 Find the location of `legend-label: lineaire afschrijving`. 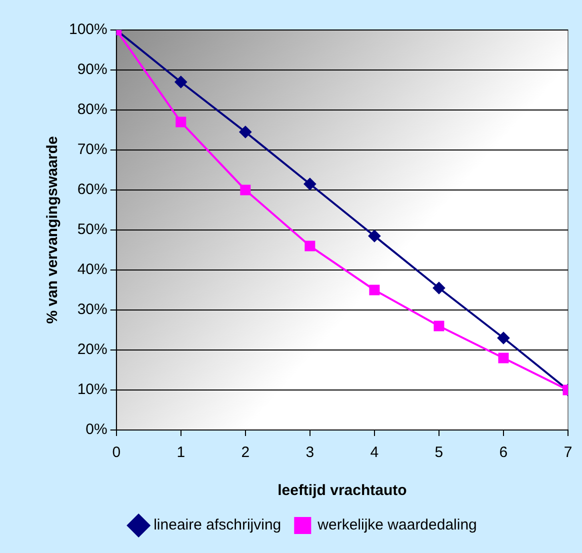

legend-label: lineaire afschrijving is located at coordinates (218, 525).